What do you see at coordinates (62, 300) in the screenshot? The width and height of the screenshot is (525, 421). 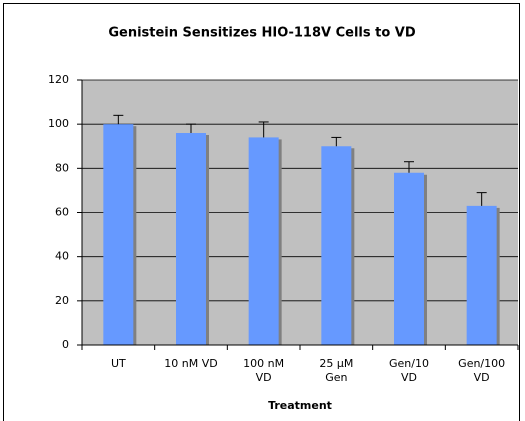 I see `y-tick-label: 20` at bounding box center [62, 300].